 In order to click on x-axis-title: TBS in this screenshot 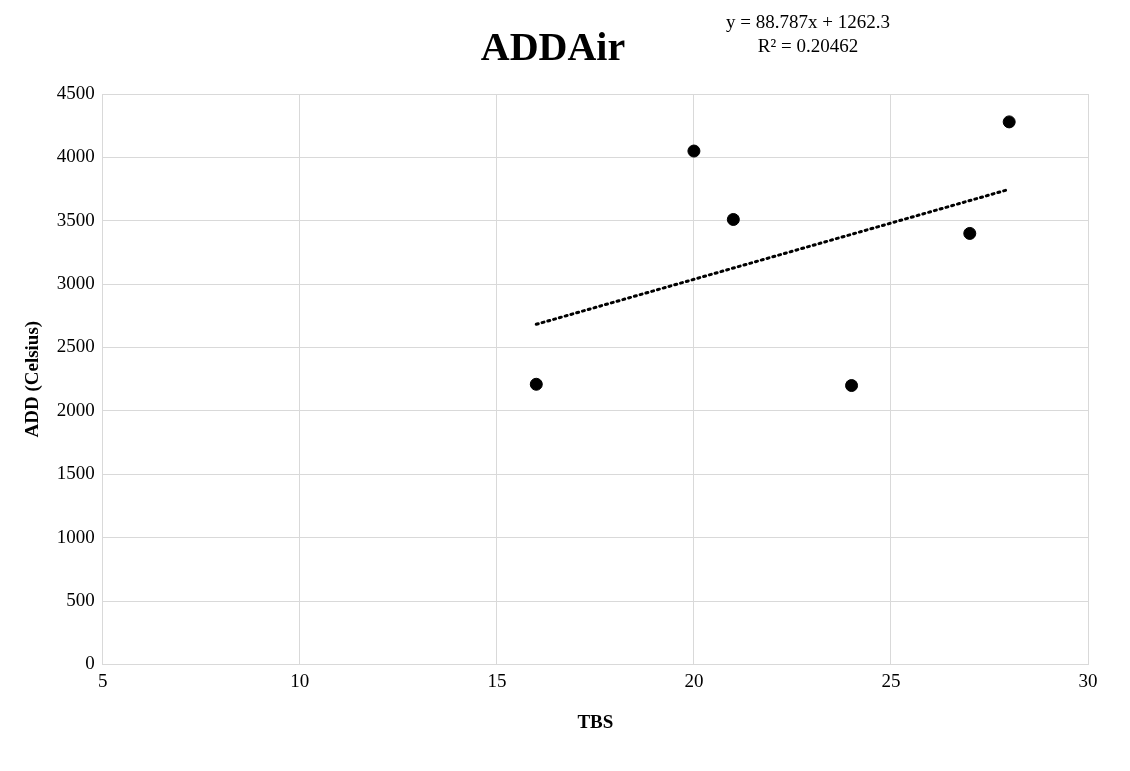, I will do `click(595, 721)`.